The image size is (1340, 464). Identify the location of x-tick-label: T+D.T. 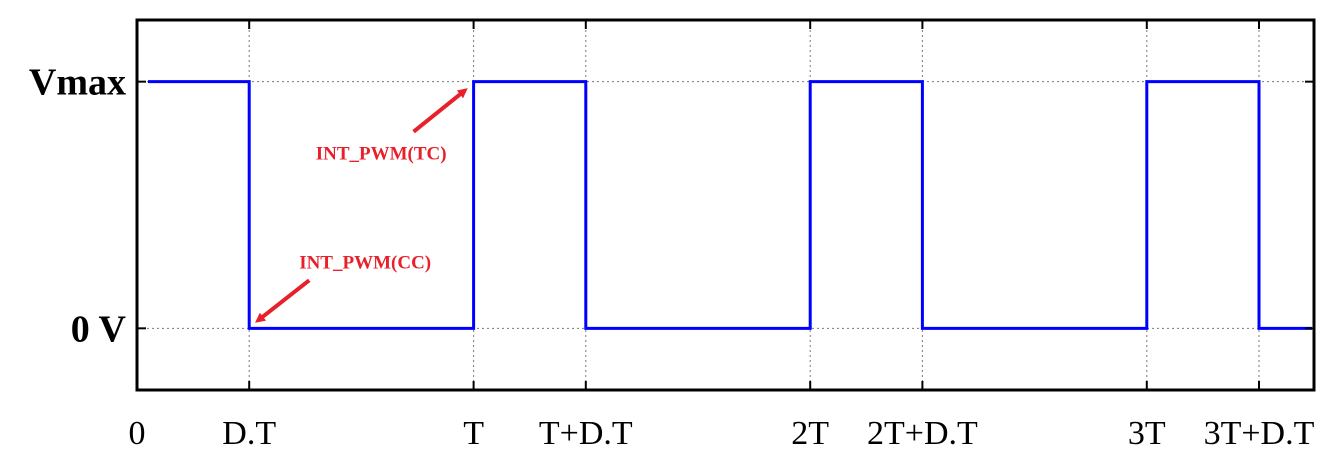
(586, 433).